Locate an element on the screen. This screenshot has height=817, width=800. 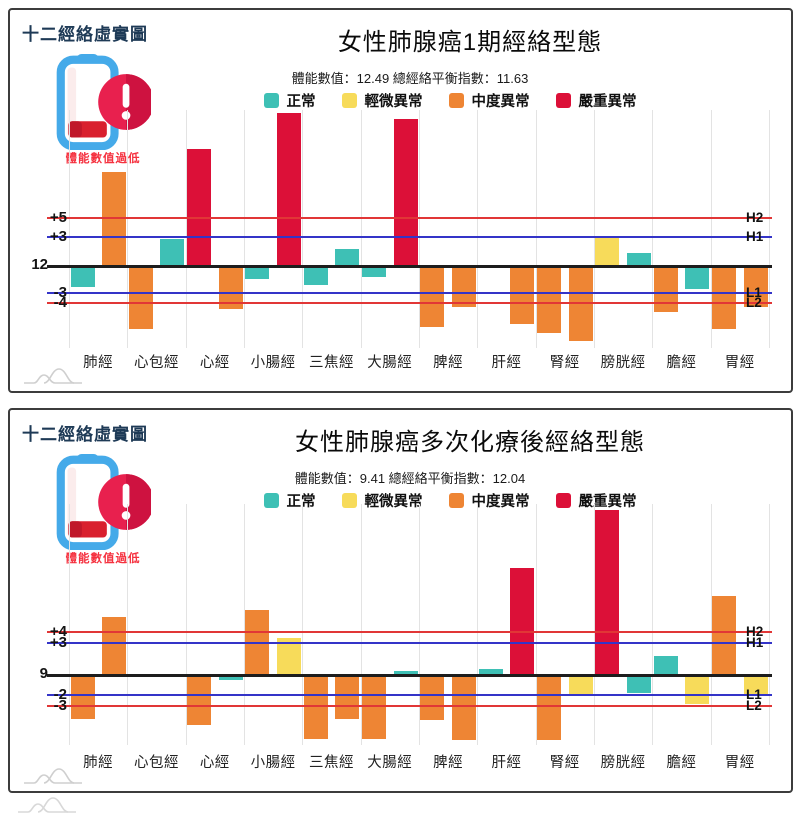
legend-item-mild: 輕微異常 is located at coordinates (382, 500).